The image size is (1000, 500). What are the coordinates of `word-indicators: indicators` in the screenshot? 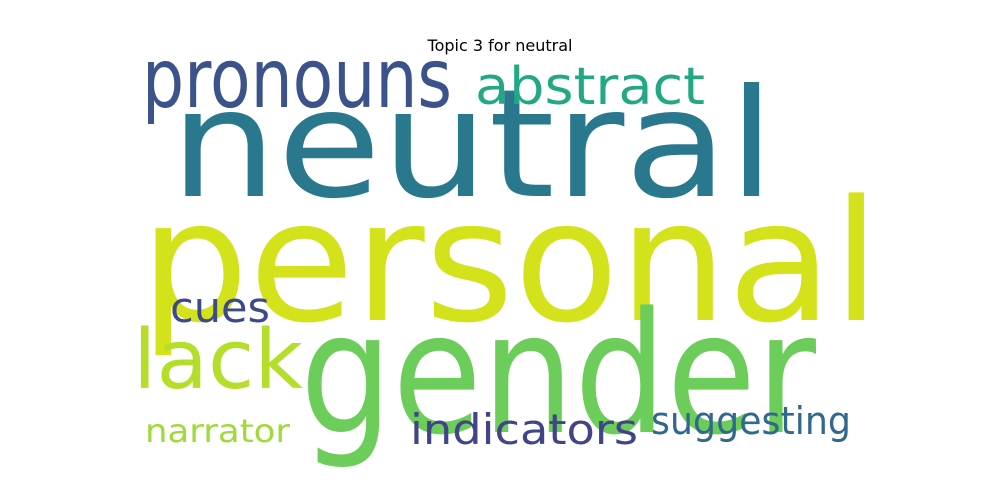 It's located at (524, 429).